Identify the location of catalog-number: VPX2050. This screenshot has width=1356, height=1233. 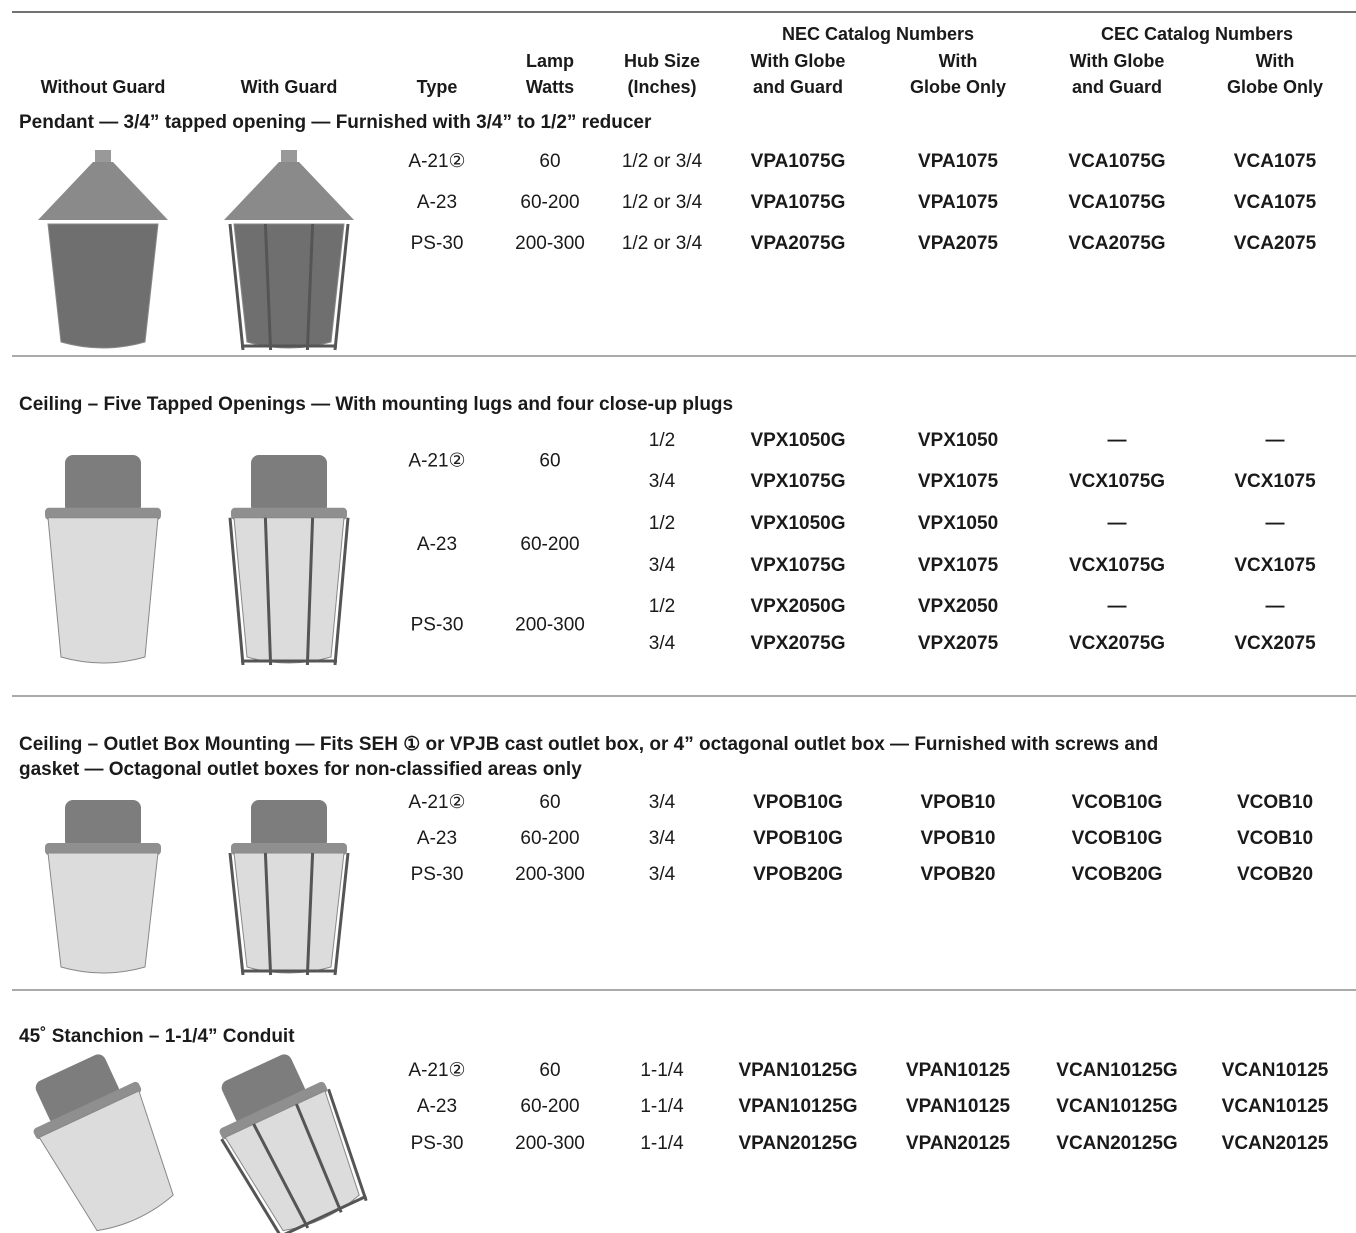
(958, 606).